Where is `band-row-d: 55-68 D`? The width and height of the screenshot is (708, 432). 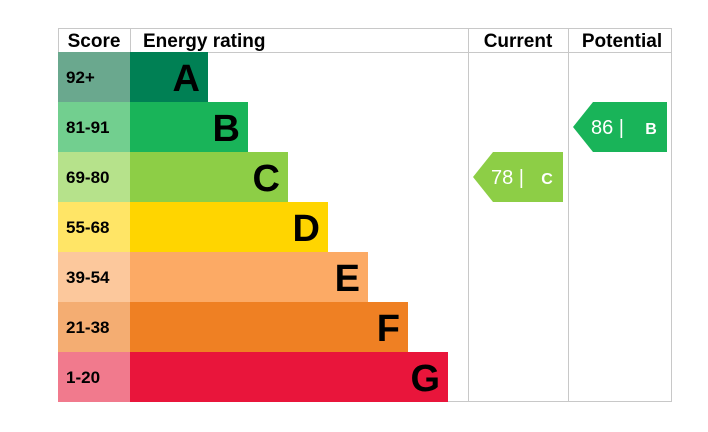 band-row-d: 55-68 D is located at coordinates (193, 227).